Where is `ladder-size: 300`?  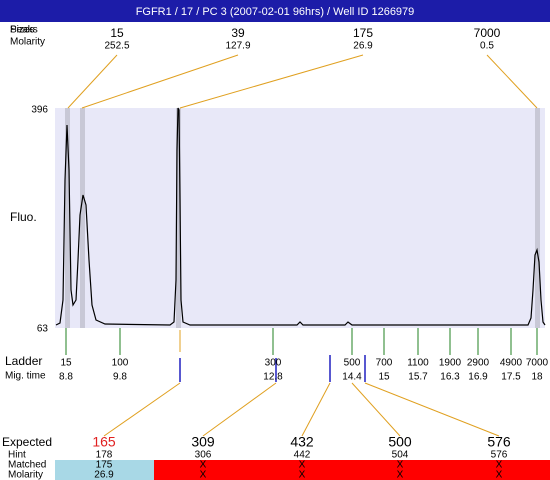
ladder-size: 300 is located at coordinates (273, 363).